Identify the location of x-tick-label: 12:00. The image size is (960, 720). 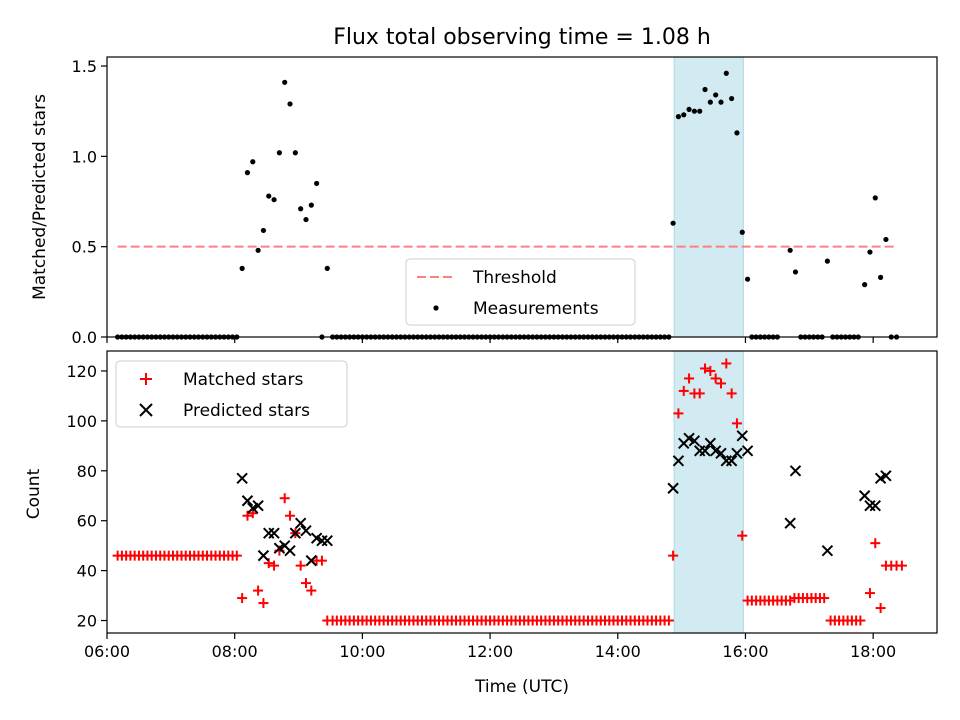
(490, 651).